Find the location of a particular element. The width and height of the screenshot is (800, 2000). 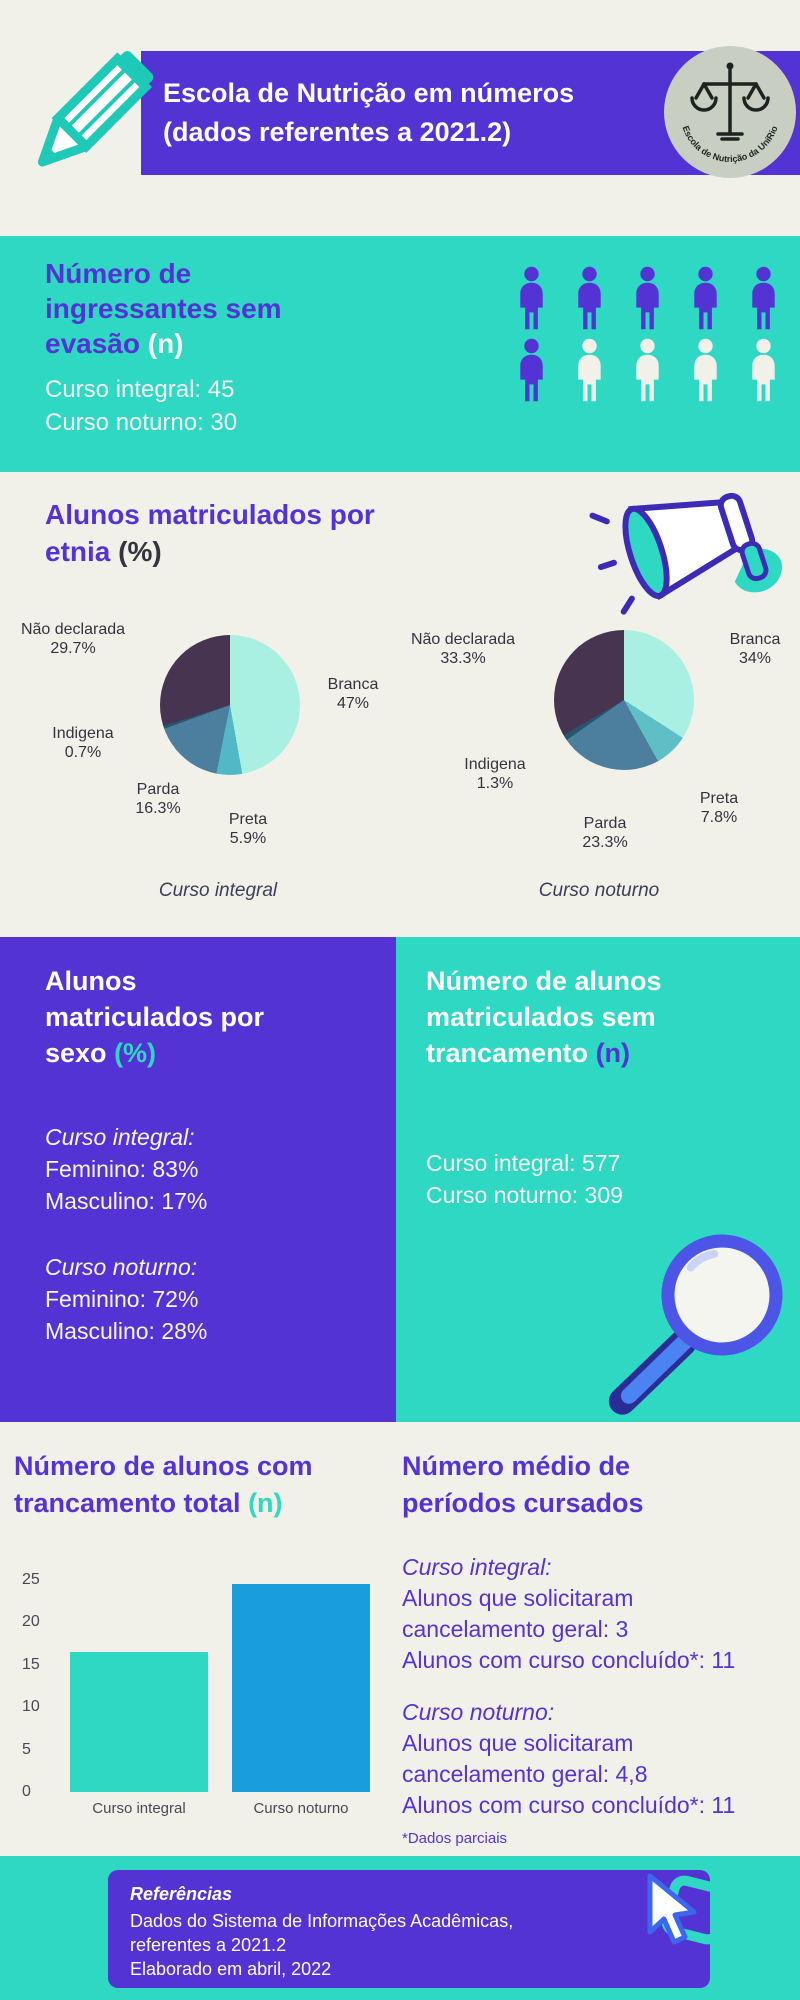

page-title-line1: Escola de Nutrição em números is located at coordinates (369, 93).